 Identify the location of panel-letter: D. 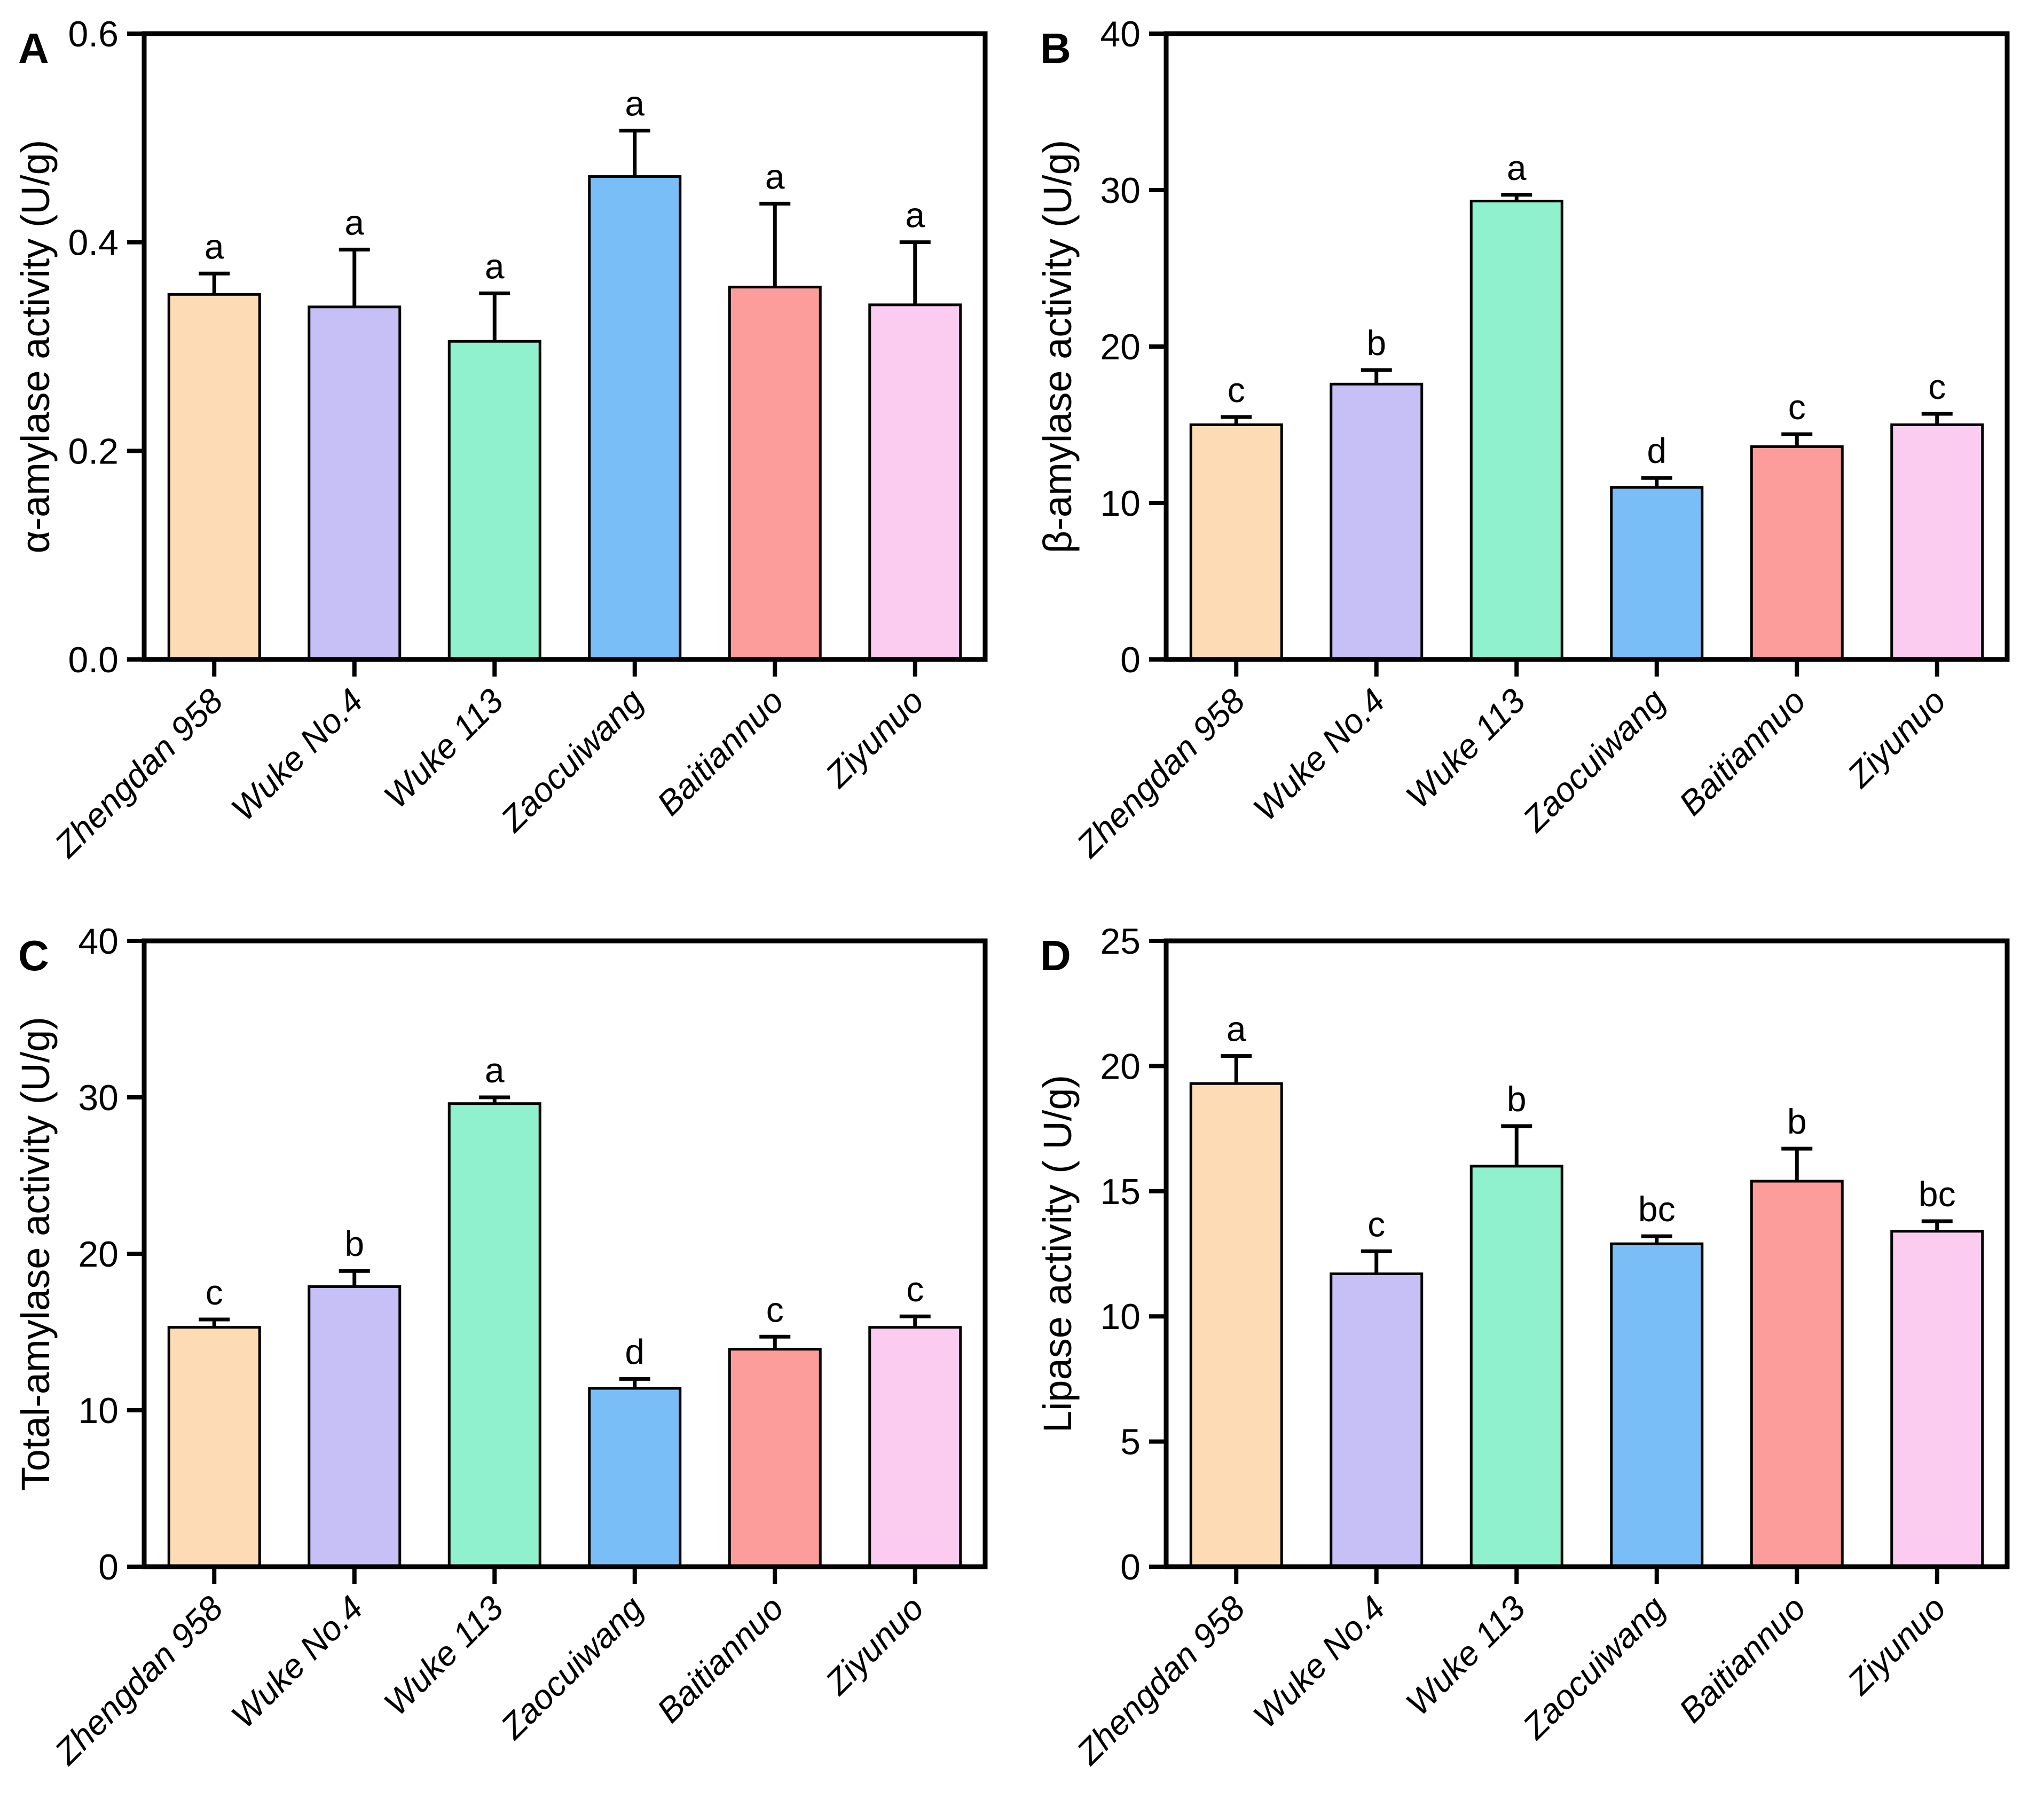
(1055, 955).